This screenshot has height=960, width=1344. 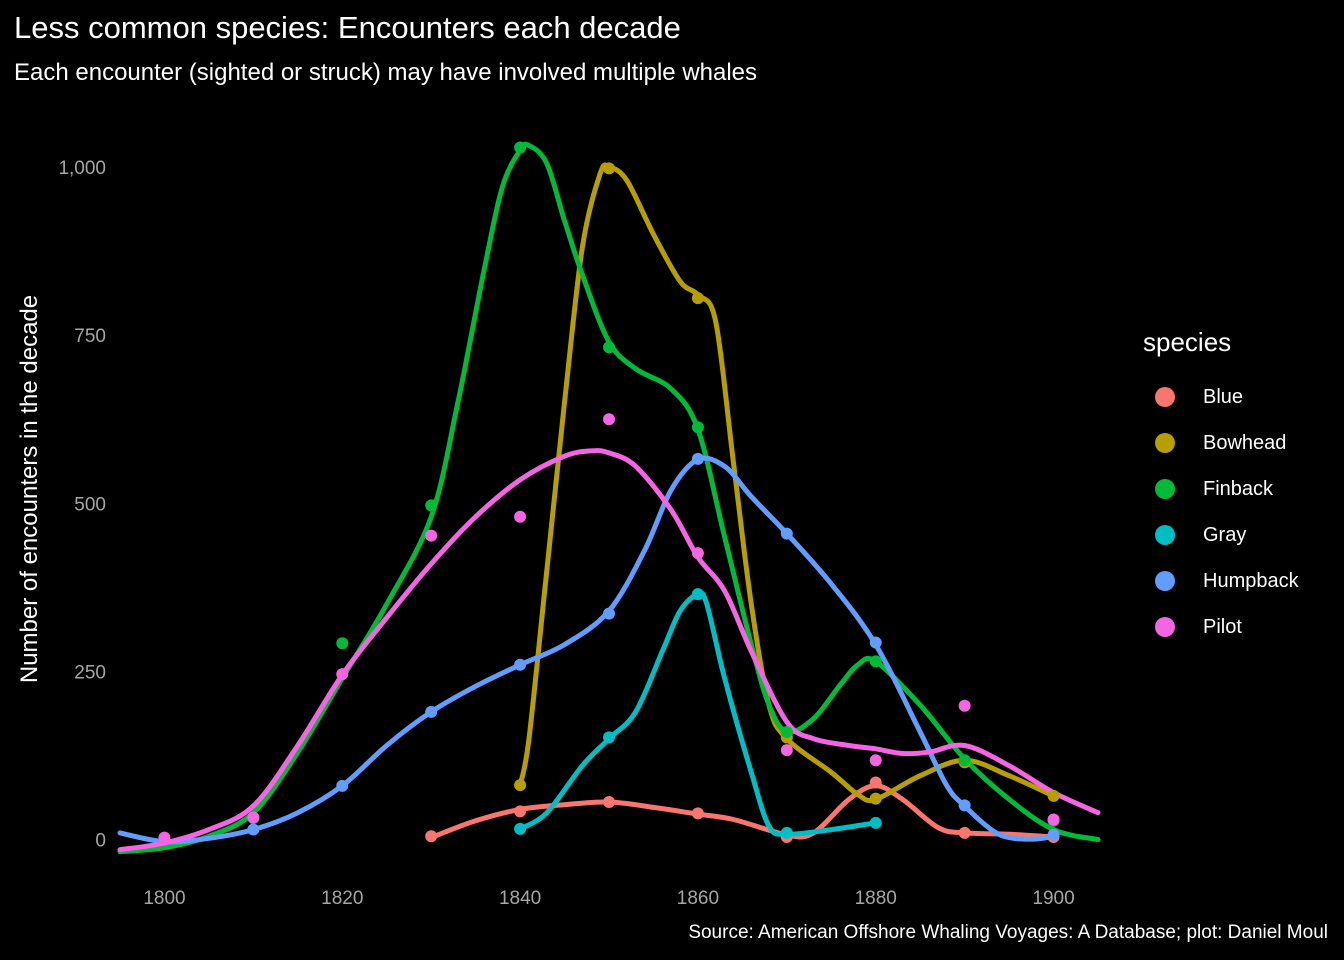 What do you see at coordinates (1165, 489) in the screenshot?
I see `legend-key-finback` at bounding box center [1165, 489].